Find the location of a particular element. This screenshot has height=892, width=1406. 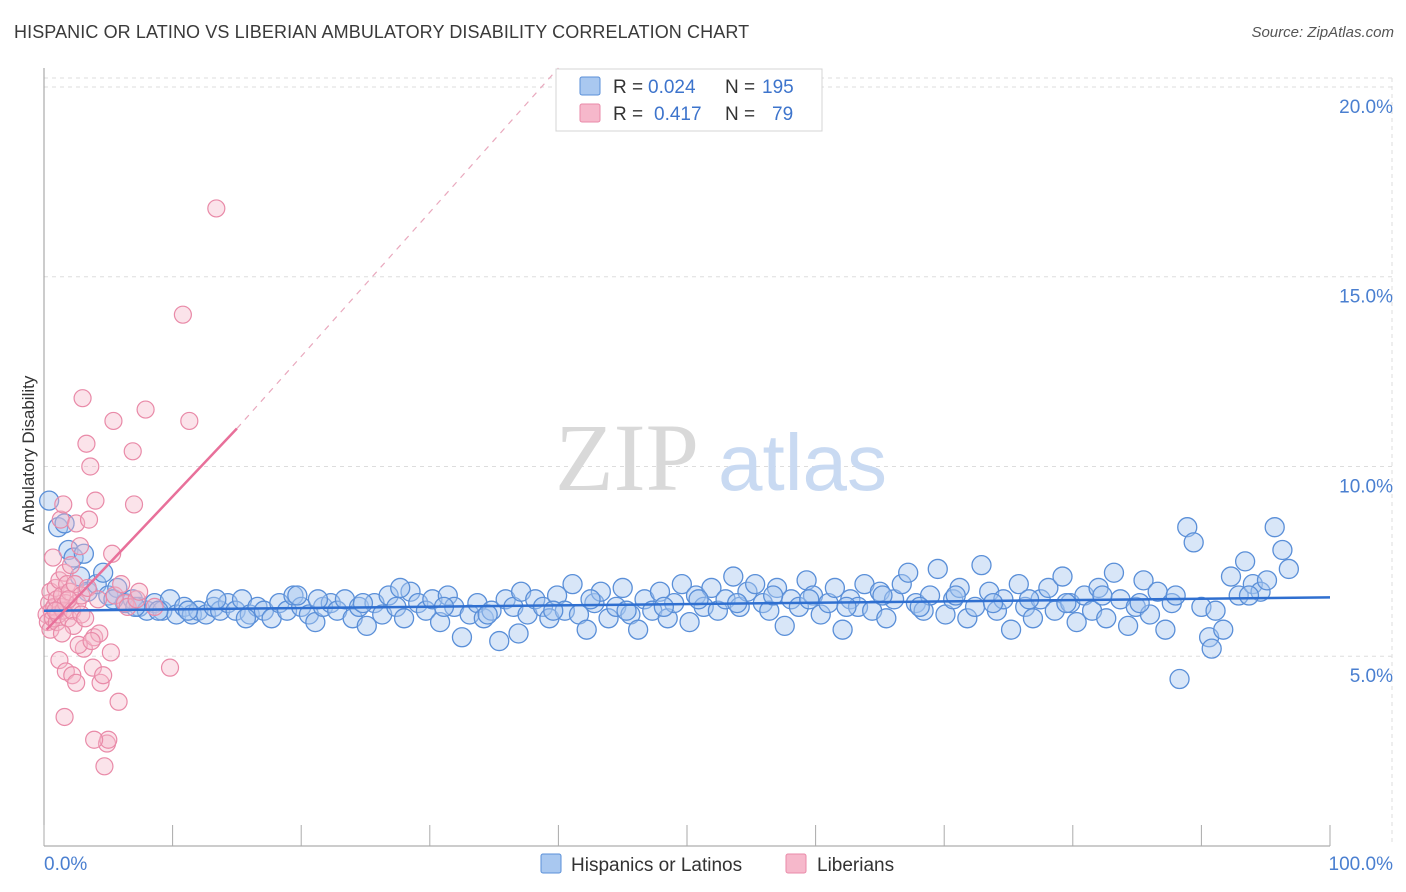

y-tick-label: 10.0% is located at coordinates (1366, 486).